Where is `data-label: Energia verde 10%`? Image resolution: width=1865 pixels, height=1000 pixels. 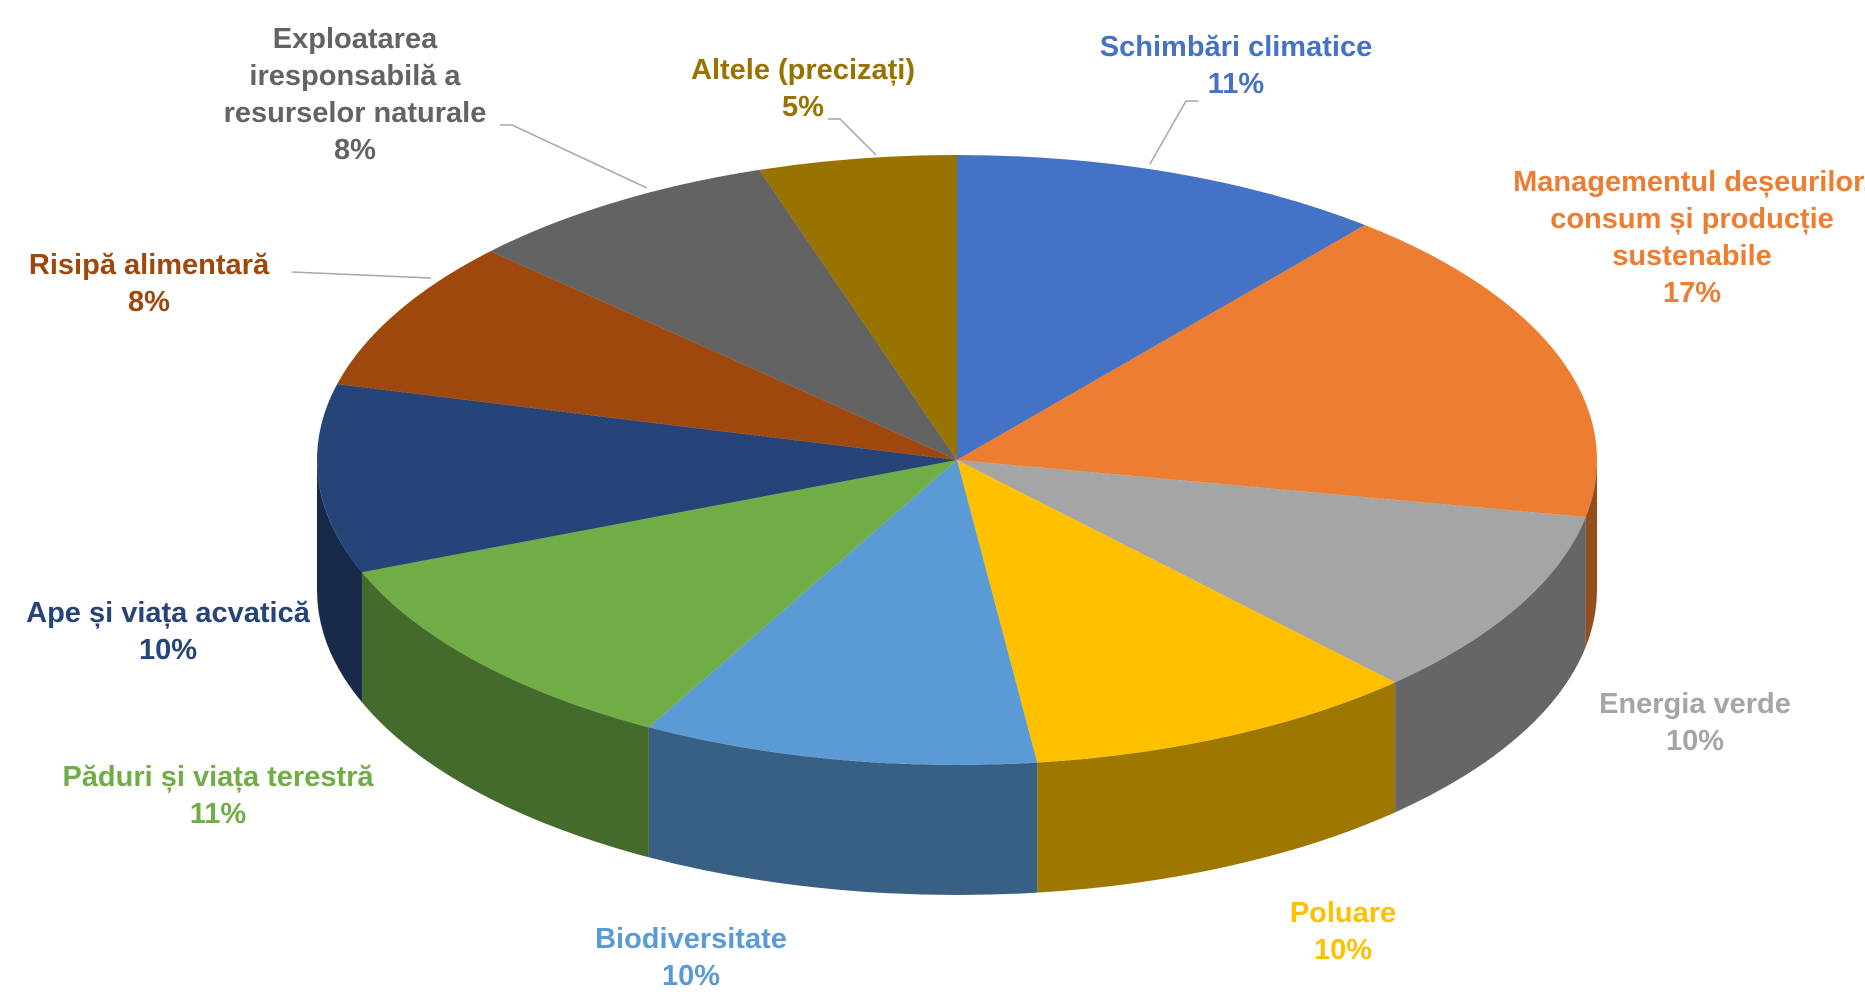 data-label: Energia verde 10% is located at coordinates (1695, 723).